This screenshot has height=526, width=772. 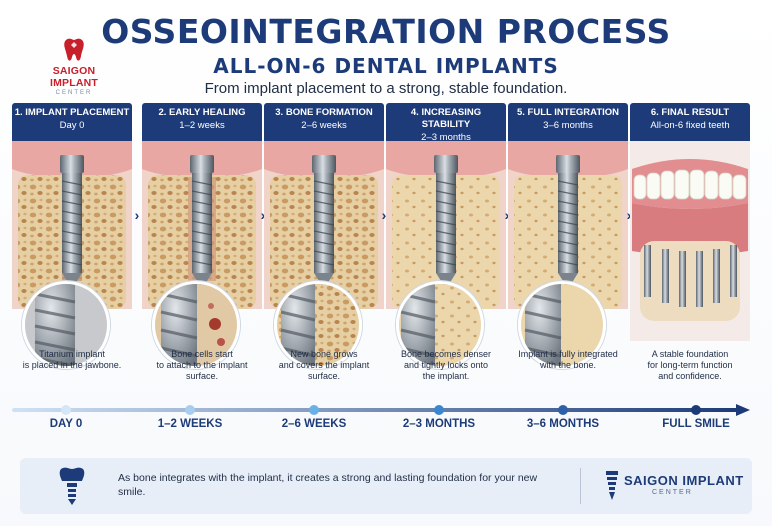 What do you see at coordinates (568, 125) in the screenshot?
I see `stage-time: 3–6 months` at bounding box center [568, 125].